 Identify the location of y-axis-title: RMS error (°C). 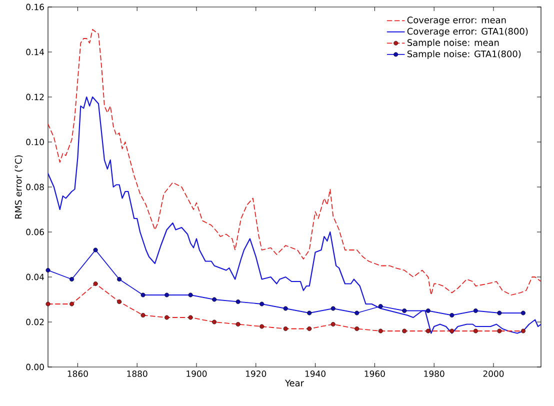
(18, 187).